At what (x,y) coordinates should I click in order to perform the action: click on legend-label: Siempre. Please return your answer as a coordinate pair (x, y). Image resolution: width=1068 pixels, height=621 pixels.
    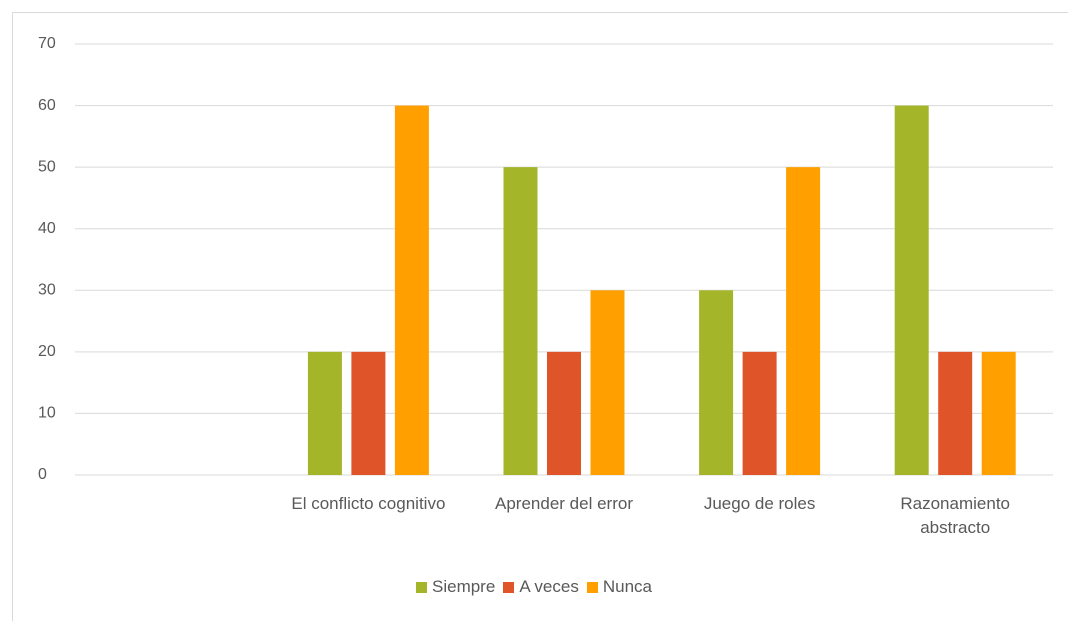
    Looking at the image, I should click on (464, 586).